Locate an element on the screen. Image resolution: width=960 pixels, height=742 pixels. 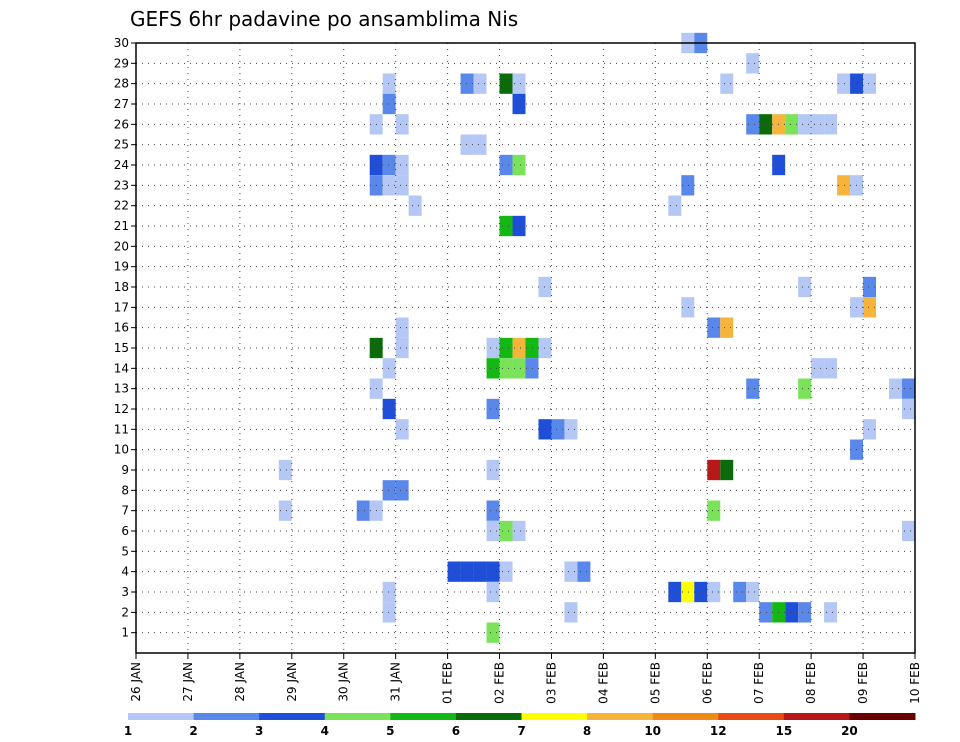
legend-label: 12 is located at coordinates (718, 731).